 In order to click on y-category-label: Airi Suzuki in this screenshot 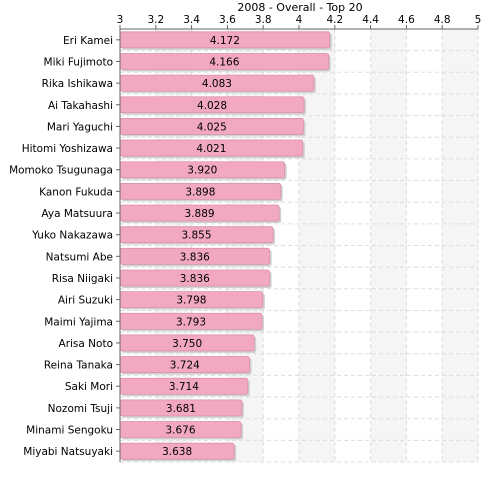, I will do `click(85, 301)`.